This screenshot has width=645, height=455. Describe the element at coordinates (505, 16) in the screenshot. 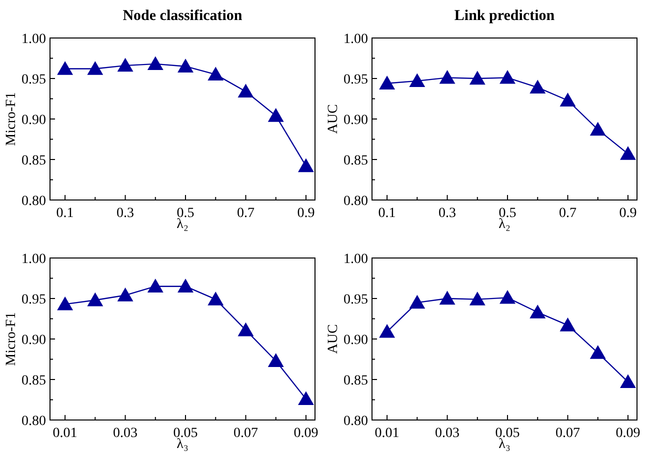

I see `chart-title: Link prediction` at that location.